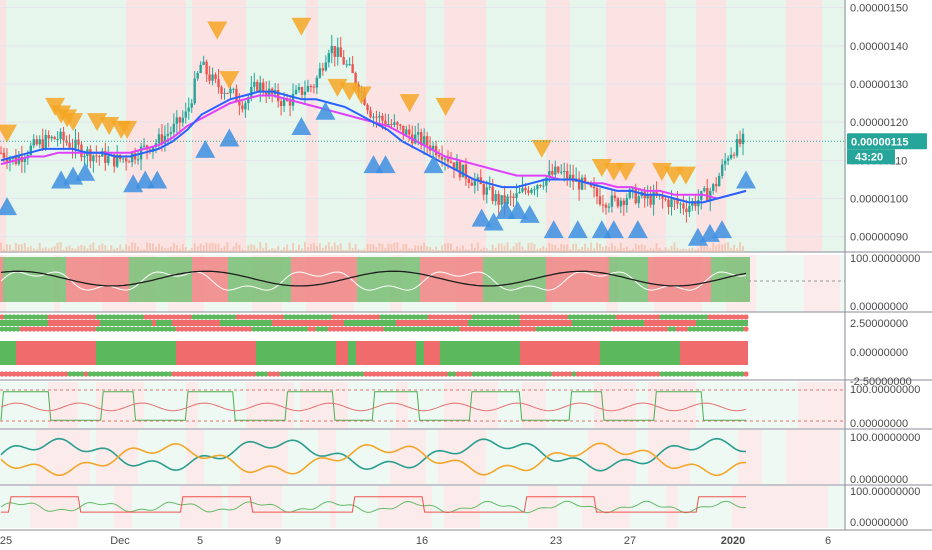 Image resolution: width=932 pixels, height=550 pixels. What do you see at coordinates (415, 541) in the screenshot?
I see `time-axis: 25 Dec 5 9 16 23 27 2020 6` at bounding box center [415, 541].